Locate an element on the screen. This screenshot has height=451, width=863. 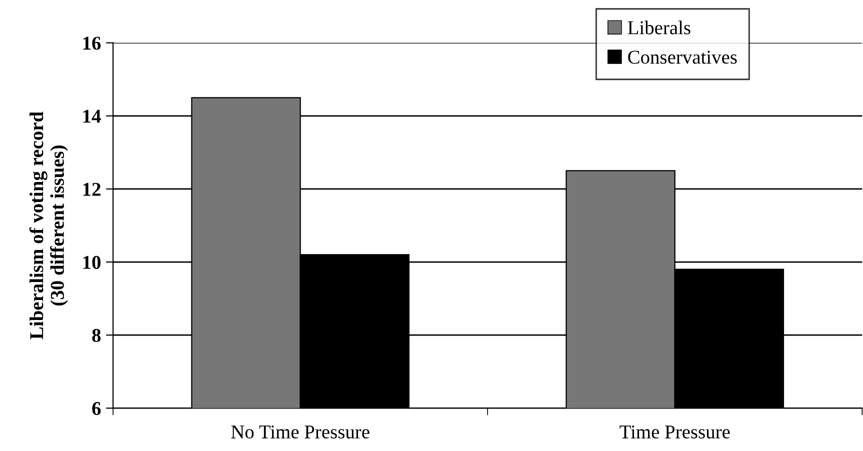
y-tick-label: 14 is located at coordinates (92, 116).